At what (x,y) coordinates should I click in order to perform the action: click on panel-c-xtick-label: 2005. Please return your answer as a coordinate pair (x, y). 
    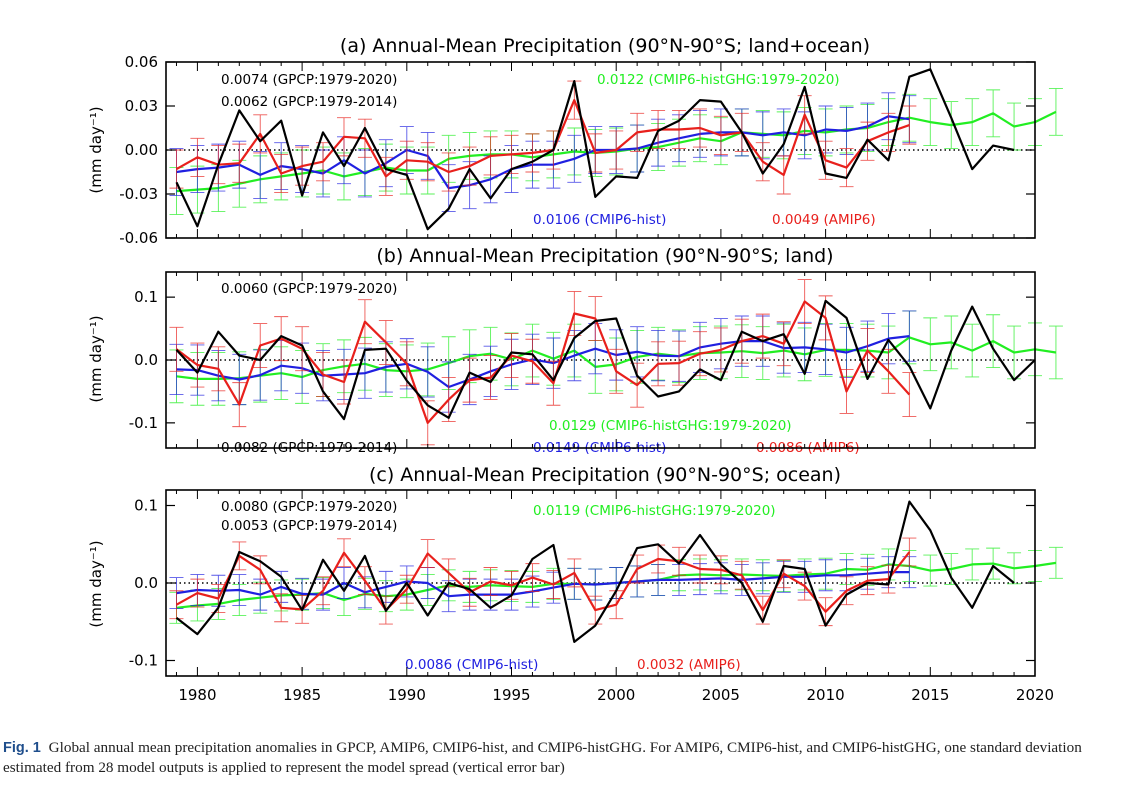
    Looking at the image, I should click on (721, 695).